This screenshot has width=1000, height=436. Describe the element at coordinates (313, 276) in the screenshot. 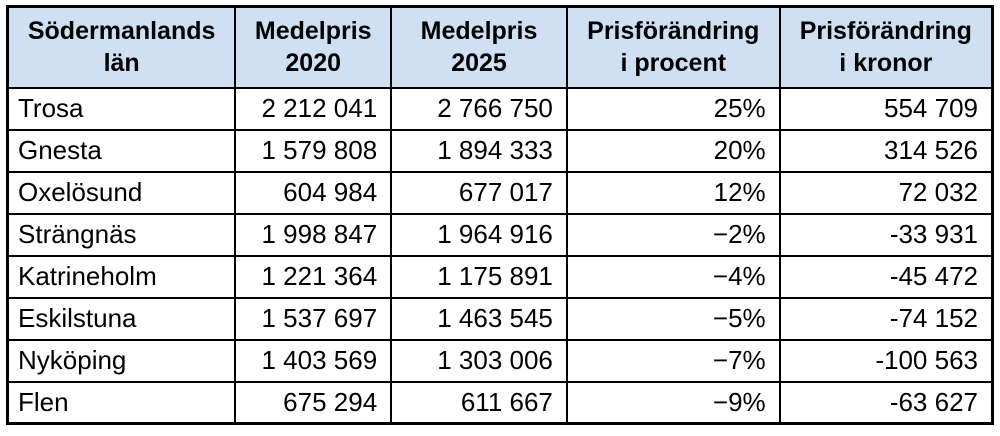

I see `price-2020-cell: 1 221 364` at that location.